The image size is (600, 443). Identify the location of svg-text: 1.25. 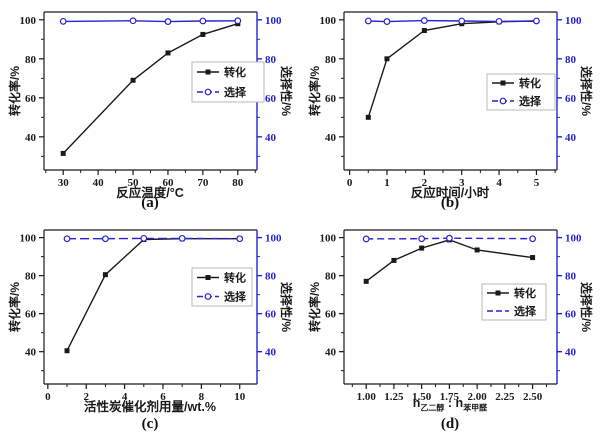
(394, 396).